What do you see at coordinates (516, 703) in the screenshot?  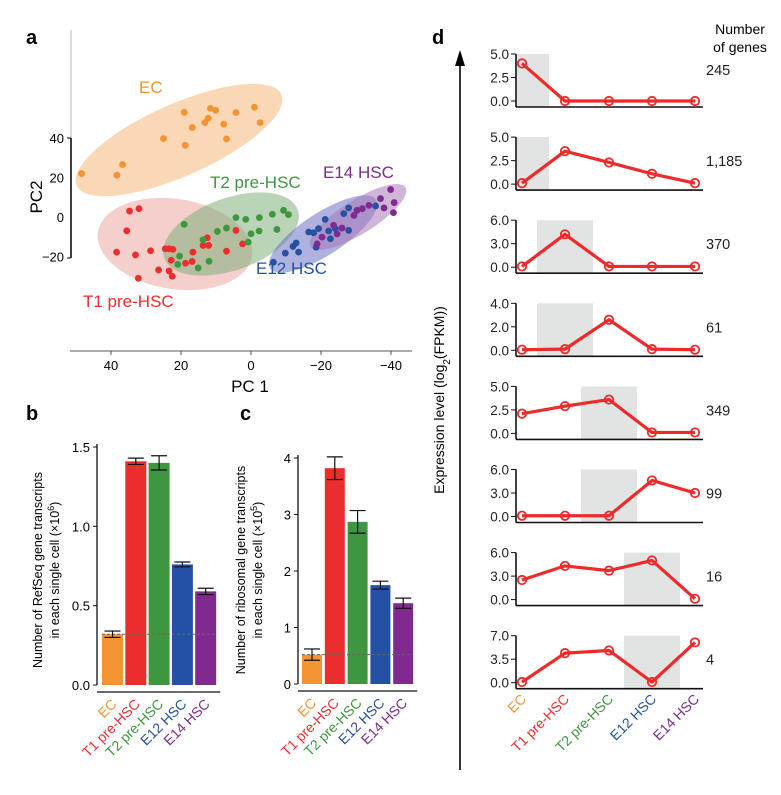 I see `x-tick-label-ec: EC` at bounding box center [516, 703].